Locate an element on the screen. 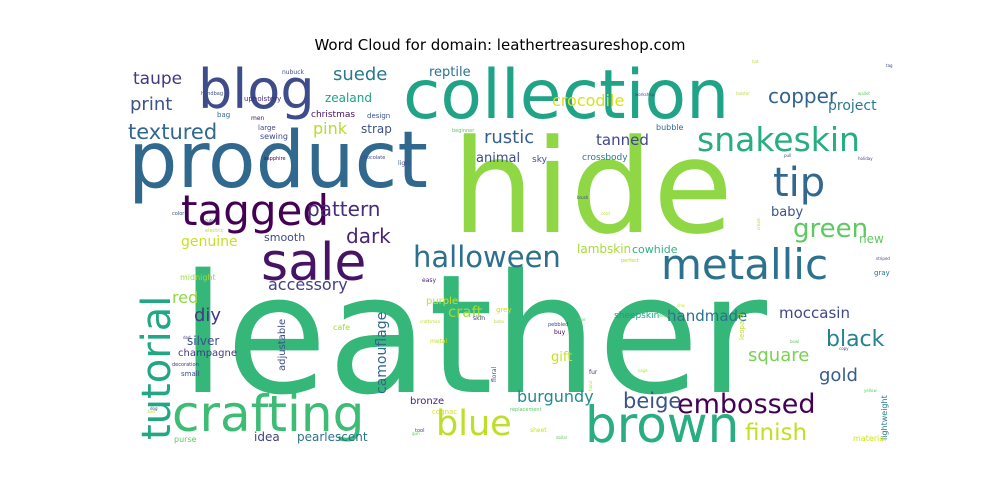 The width and height of the screenshot is (1000, 500). word-taupe: taupe is located at coordinates (157, 79).